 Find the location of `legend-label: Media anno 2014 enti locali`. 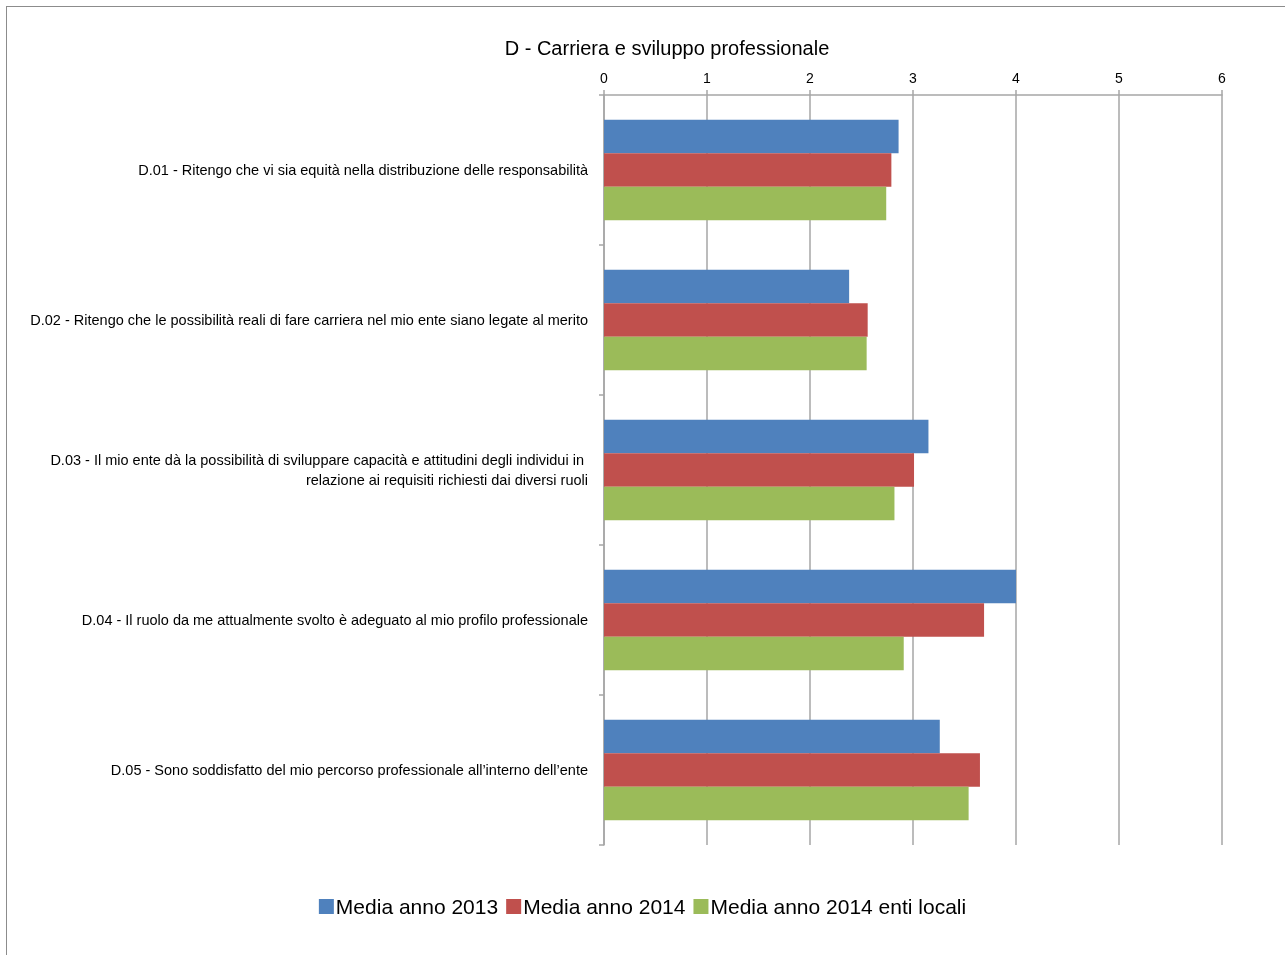

legend-label: Media anno 2014 enti locali is located at coordinates (838, 906).